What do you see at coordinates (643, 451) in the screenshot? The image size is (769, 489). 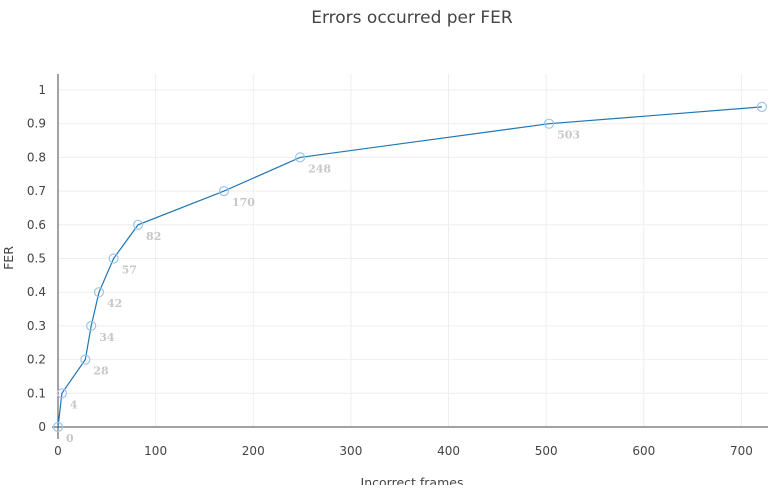 I see `x-tick-label: 600` at bounding box center [643, 451].